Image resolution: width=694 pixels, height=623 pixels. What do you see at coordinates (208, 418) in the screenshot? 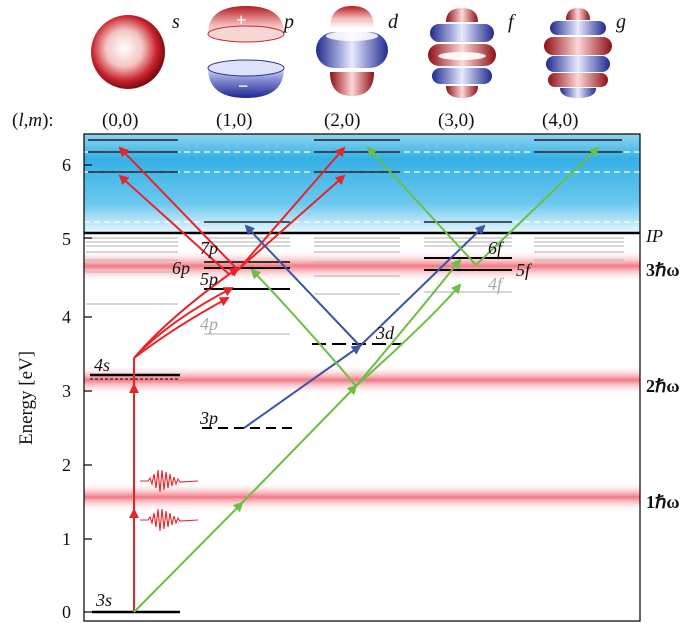
I see `state-label-3p: 3p` at bounding box center [208, 418].